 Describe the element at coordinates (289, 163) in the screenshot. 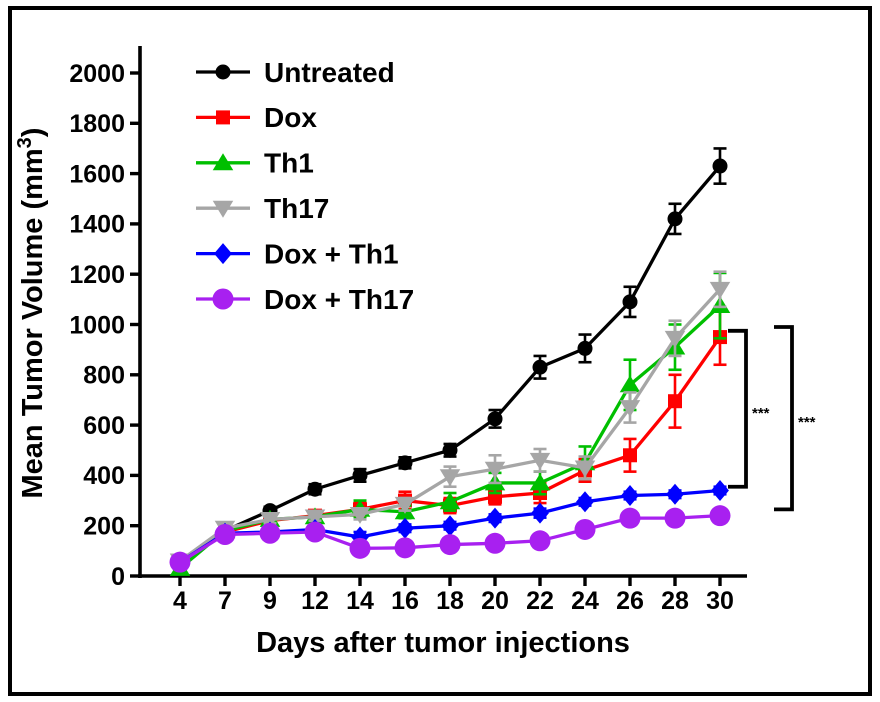

I see `legend-label: Th1` at that location.